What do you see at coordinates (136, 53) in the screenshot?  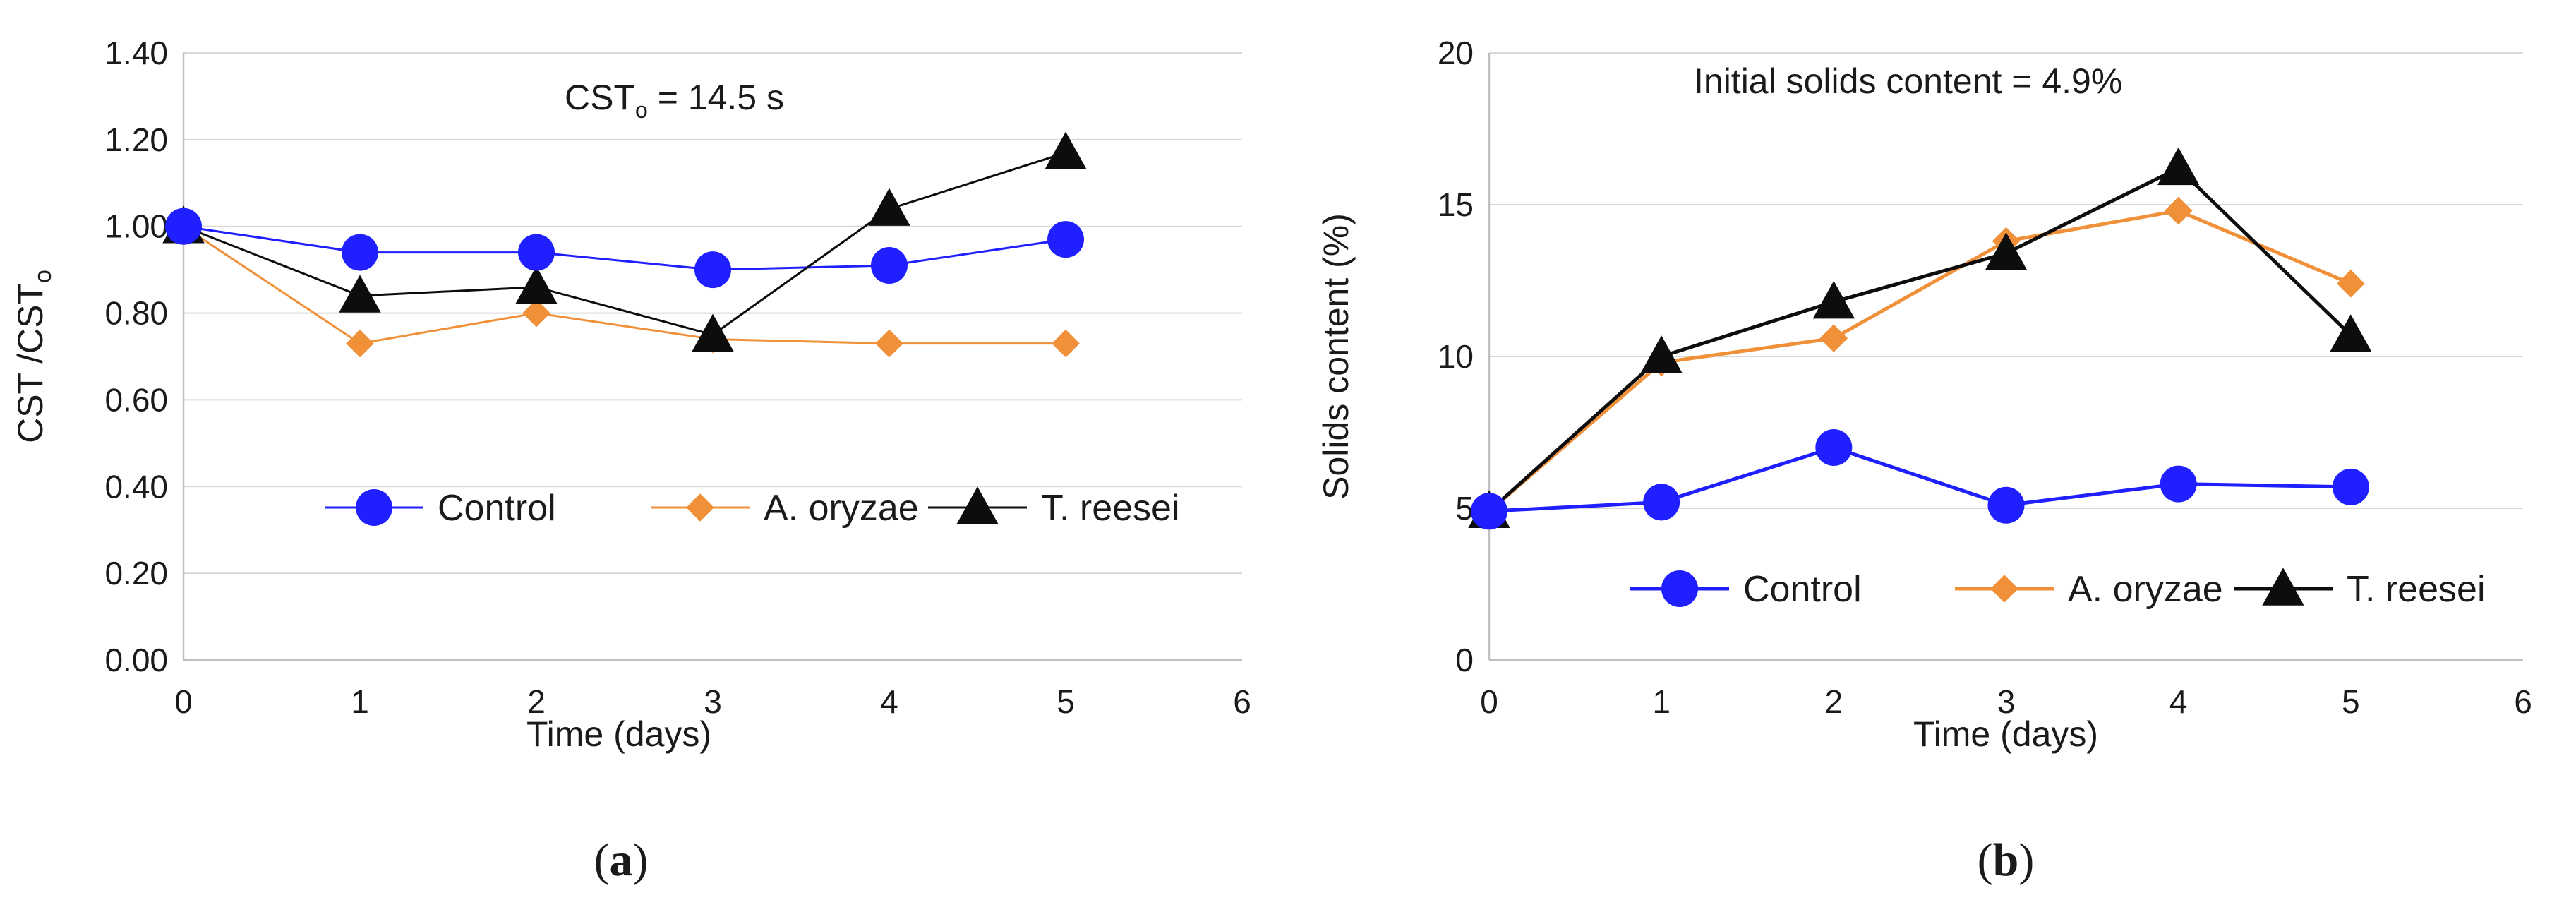 I see `chart-a-ytick-label: 1.40` at bounding box center [136, 53].